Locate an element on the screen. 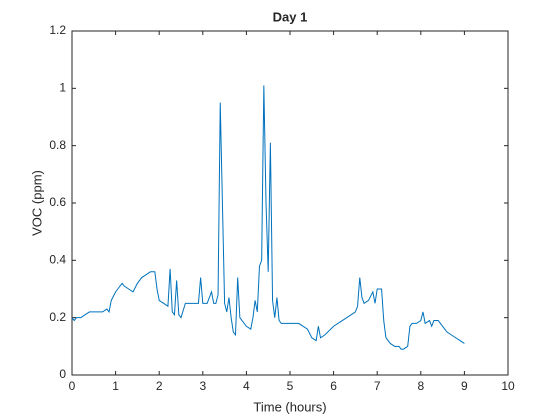  x-tick-label: 9 is located at coordinates (464, 386).